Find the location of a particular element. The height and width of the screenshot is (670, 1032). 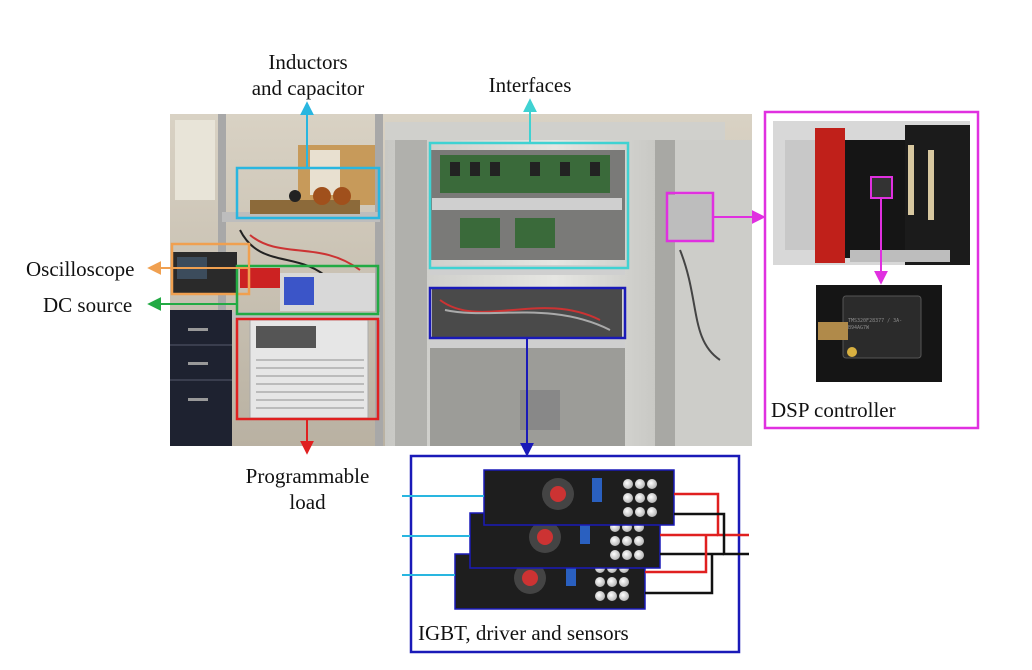

interfaces-label: Interfaces is located at coordinates (530, 85).